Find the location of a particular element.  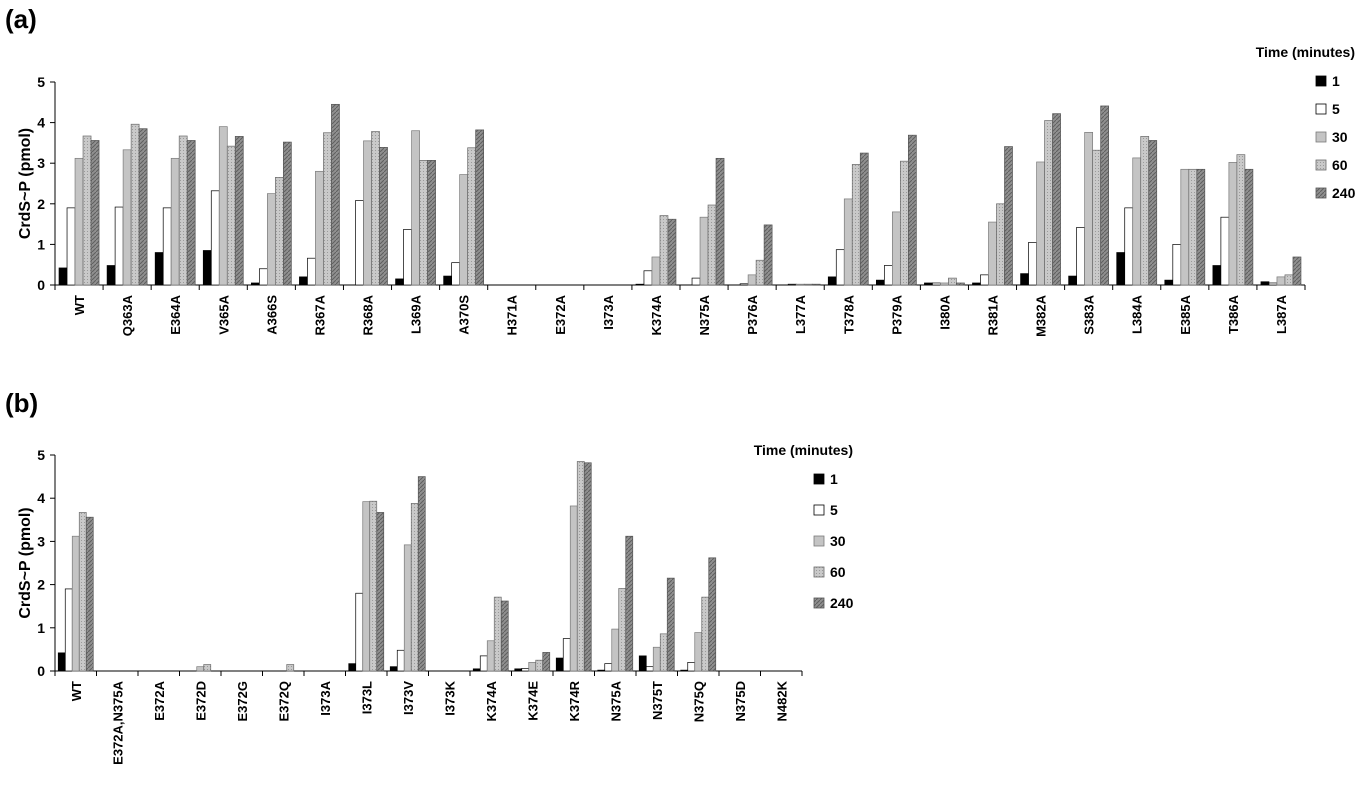

x-category-label: E372Q is located at coordinates (283, 701).